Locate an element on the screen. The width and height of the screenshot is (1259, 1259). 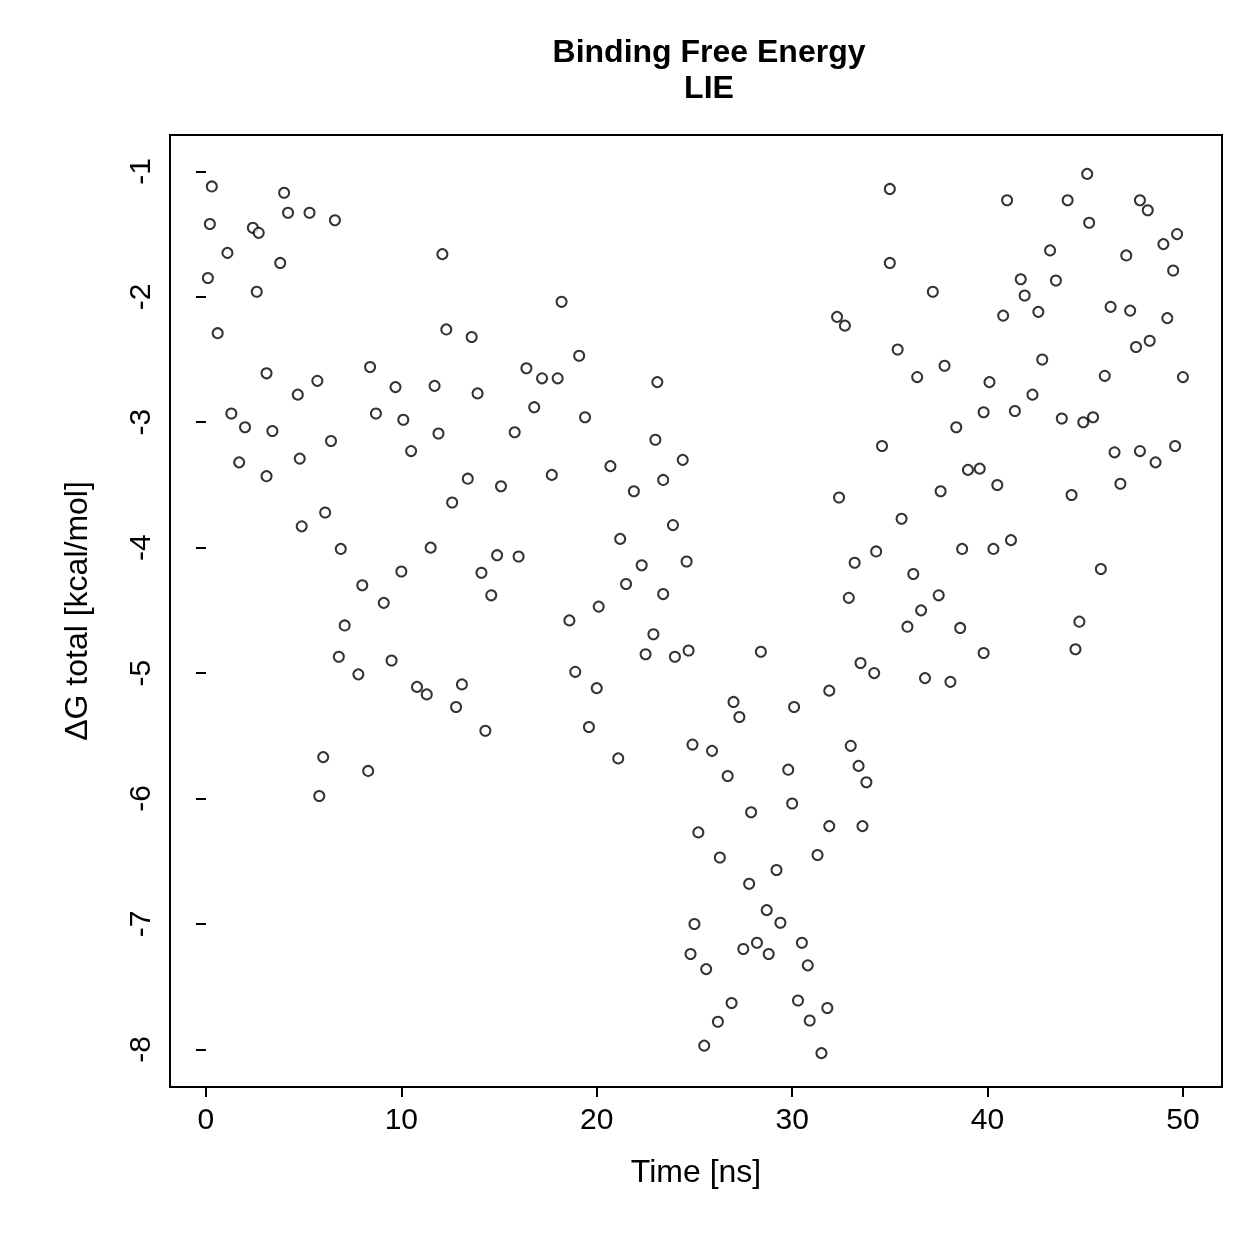
x-tick-label: 0 is located at coordinates (206, 1118).